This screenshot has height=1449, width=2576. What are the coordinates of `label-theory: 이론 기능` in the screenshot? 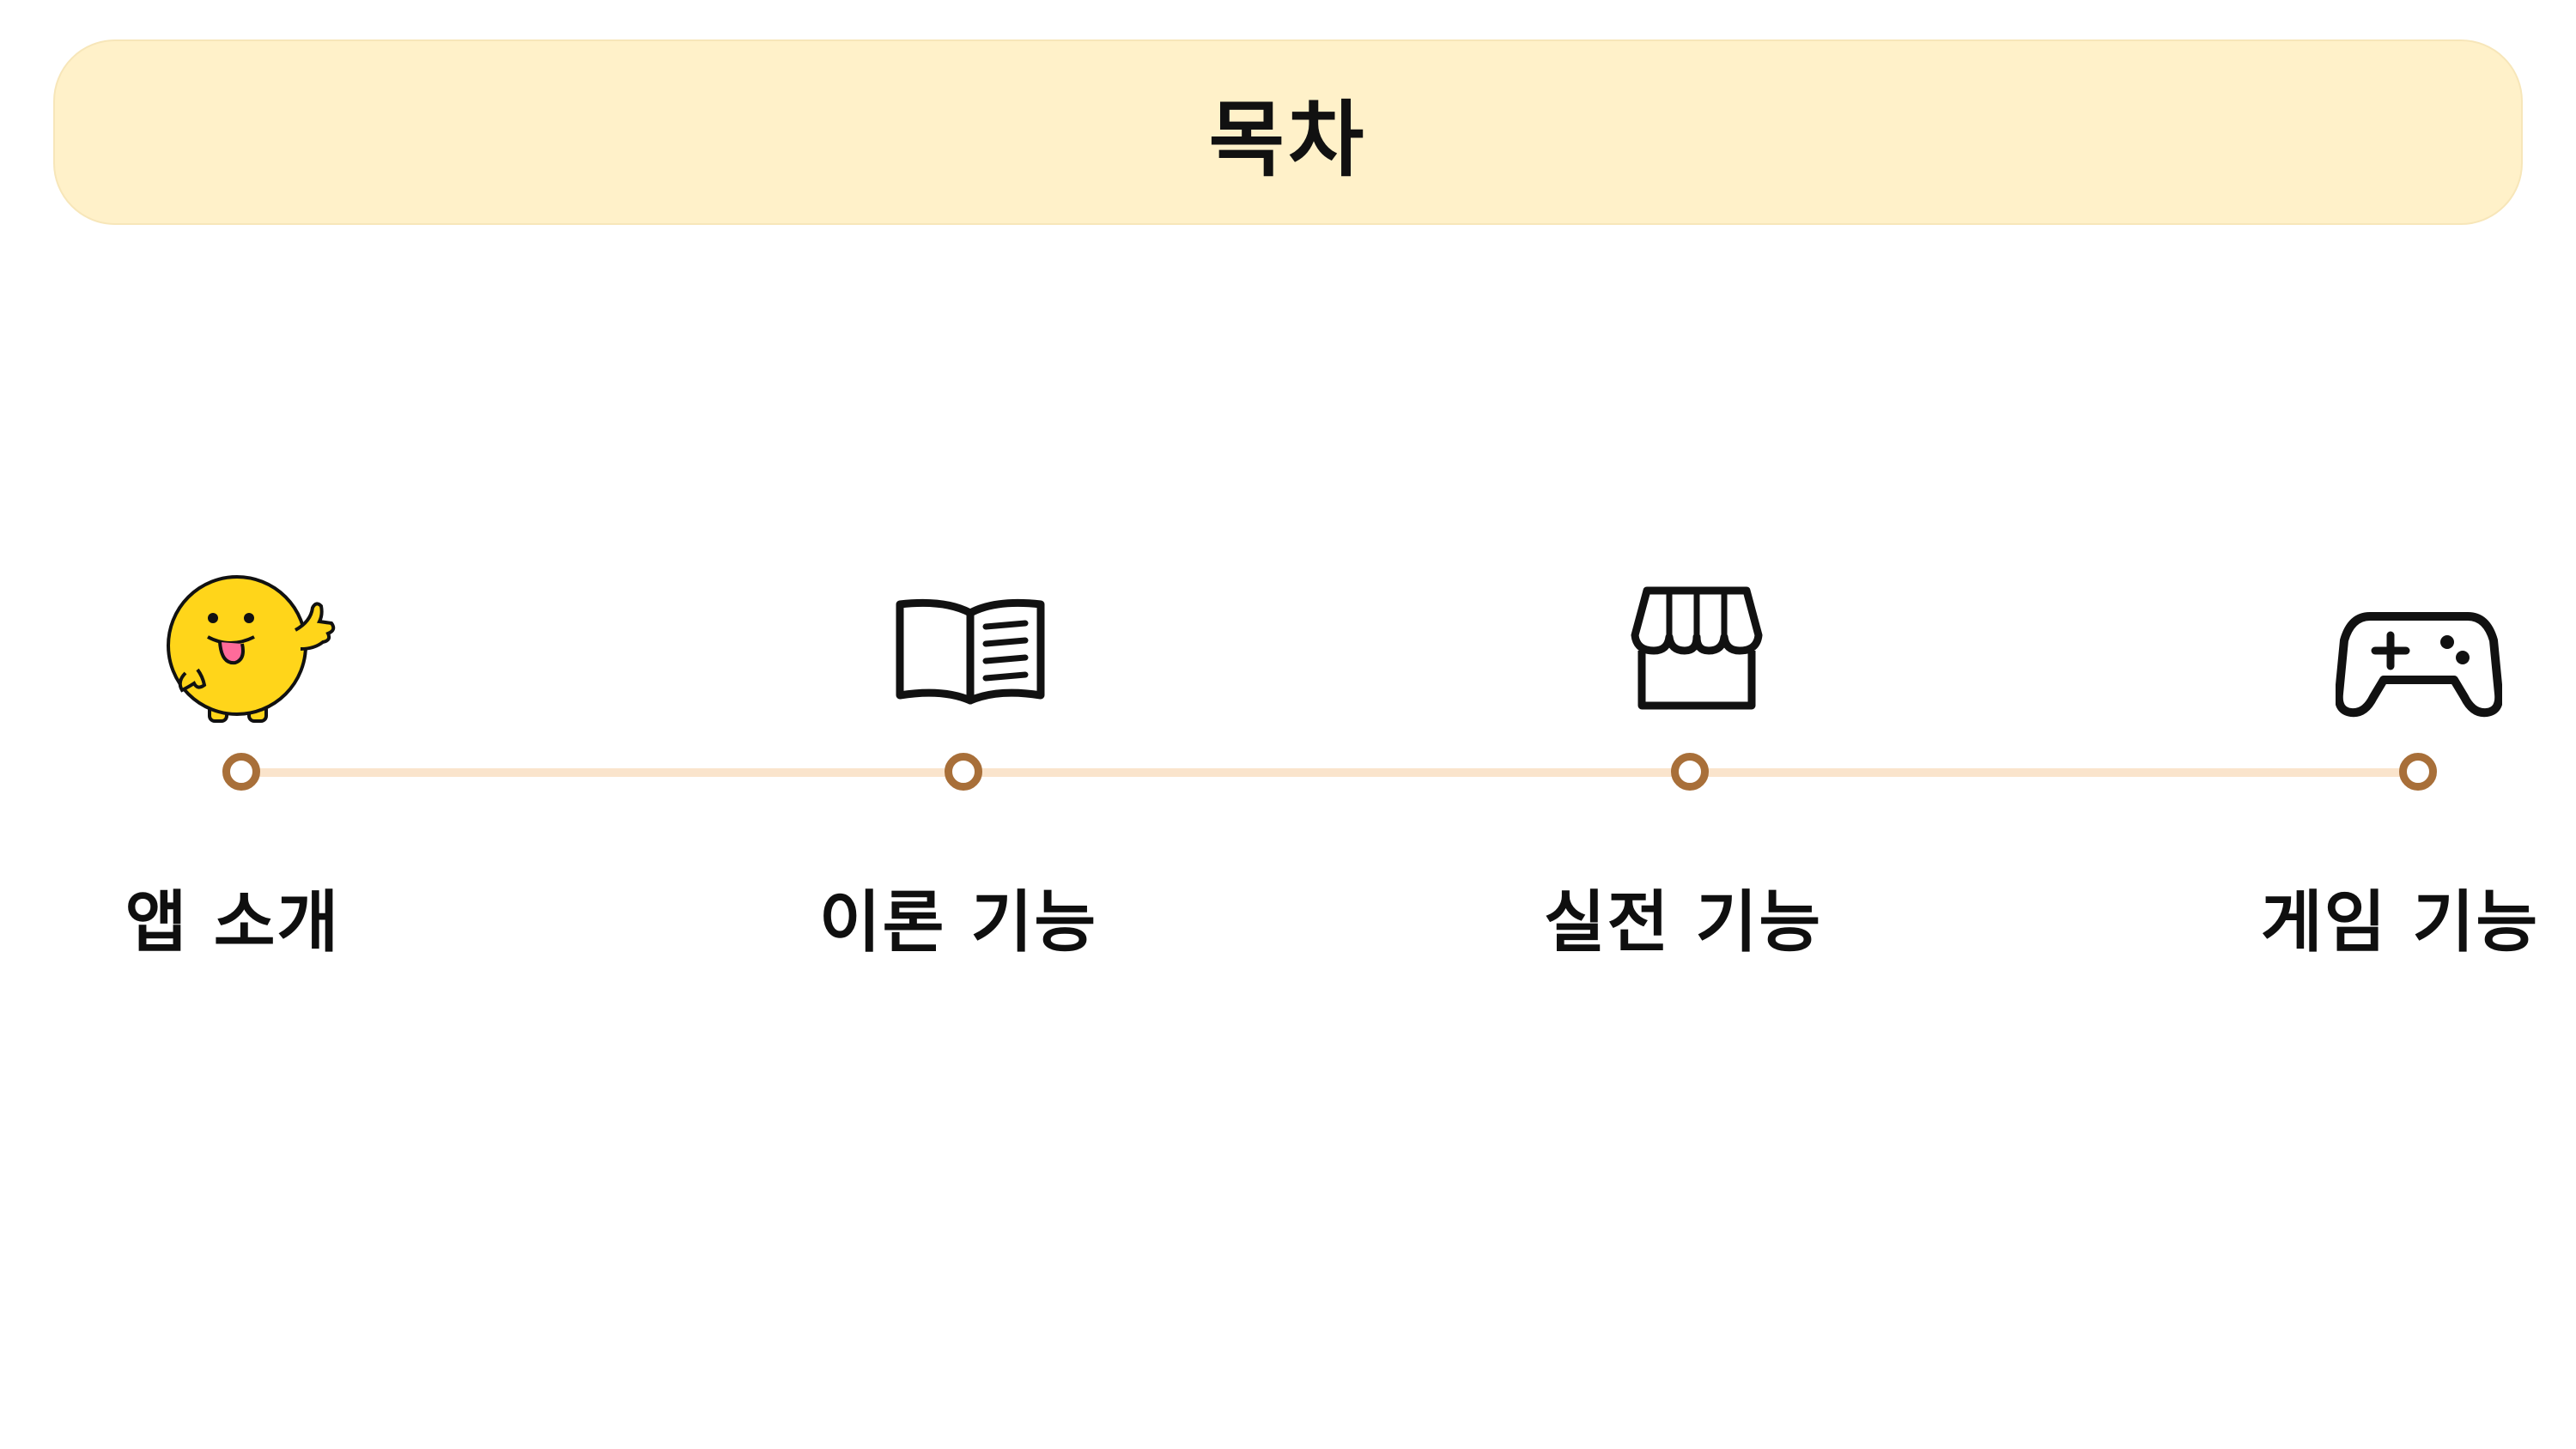 It's located at (958, 922).